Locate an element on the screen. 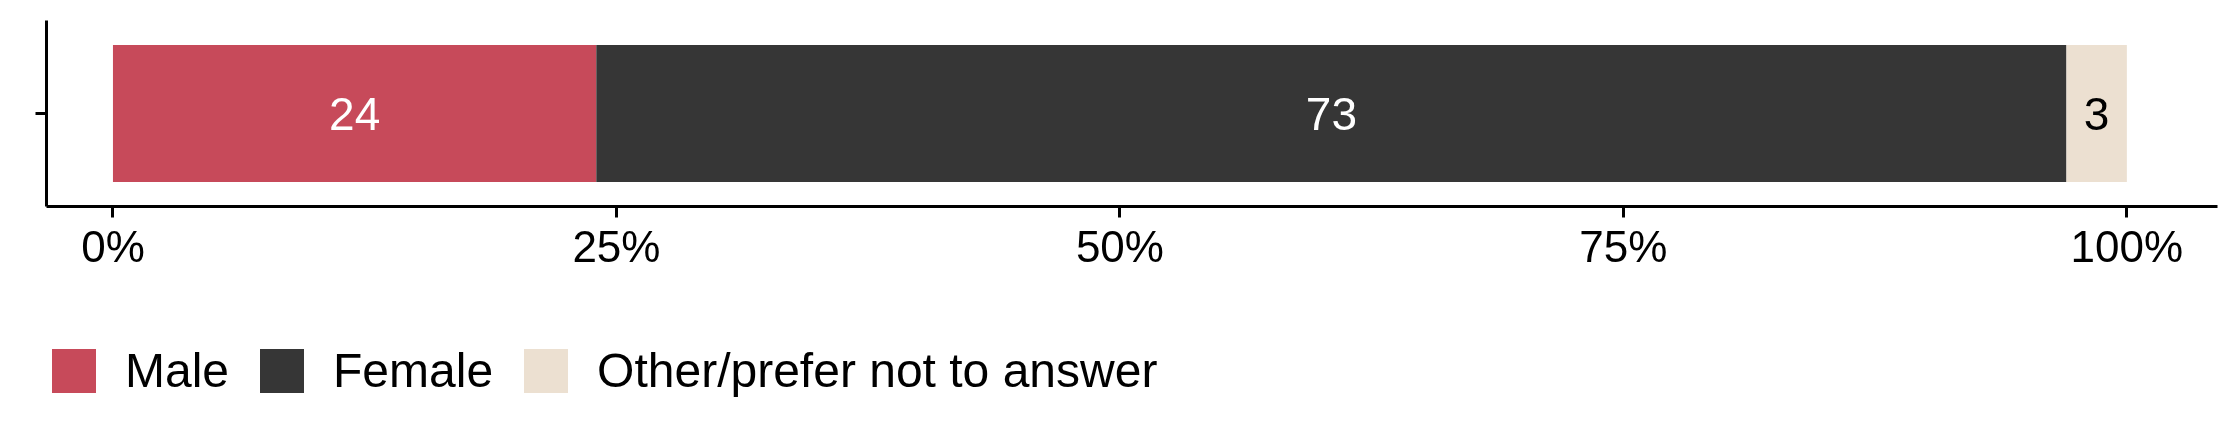  x-tick-label: 75% is located at coordinates (1623, 246).